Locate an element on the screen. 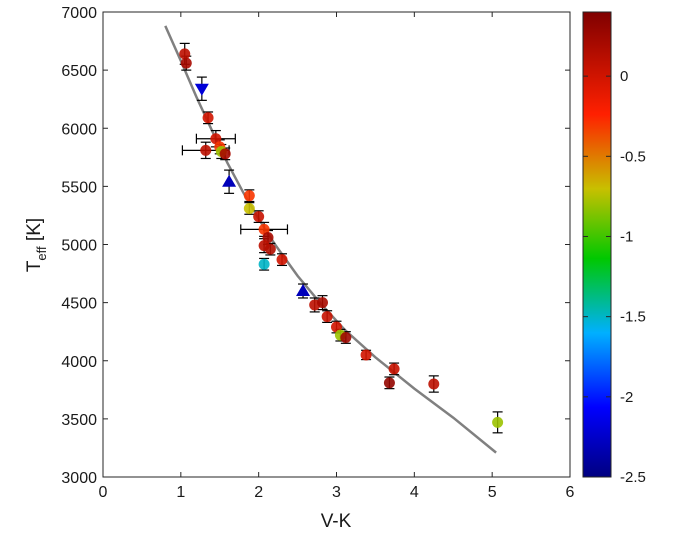  y-tick-label: 7000 is located at coordinates (79, 13).